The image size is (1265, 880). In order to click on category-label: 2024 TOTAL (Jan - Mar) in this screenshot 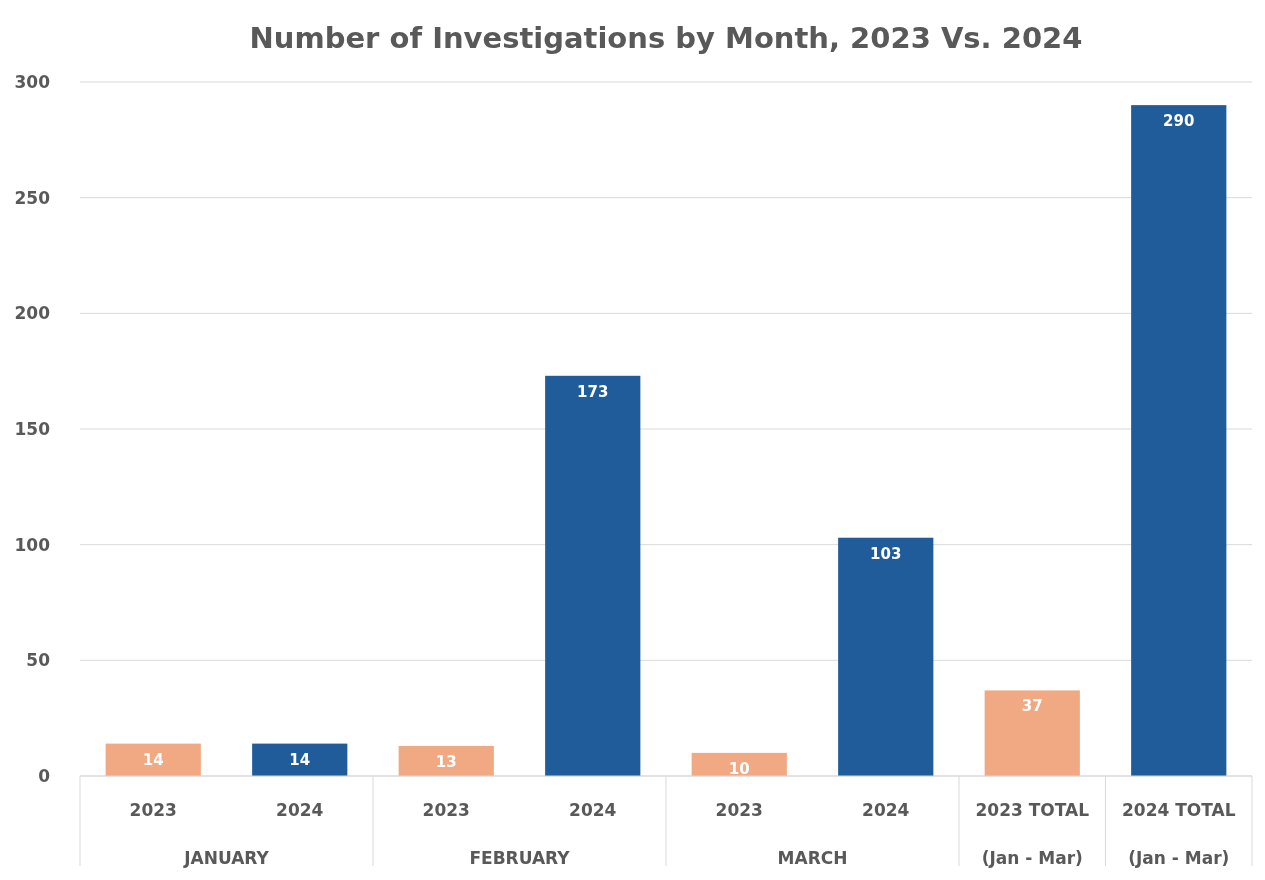, I will do `click(1178, 834)`.